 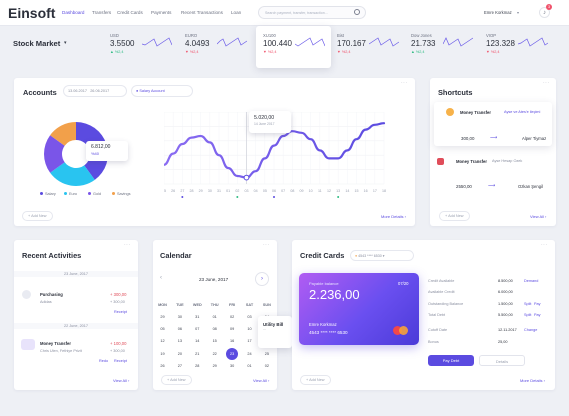 What do you see at coordinates (179, 341) in the screenshot?
I see `calendar-day: 13` at bounding box center [179, 341].